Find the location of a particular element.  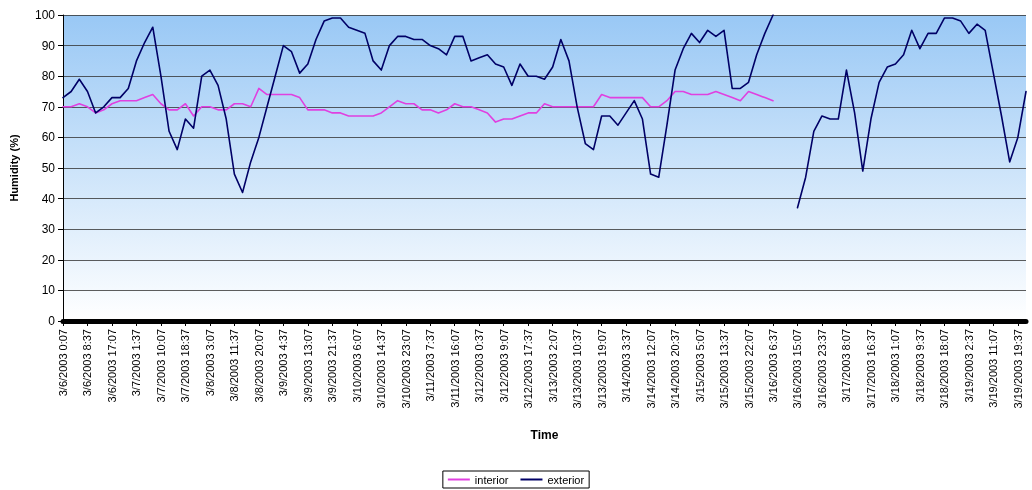

x-tick-label: 3/8/2003 11:37 is located at coordinates (234, 365).